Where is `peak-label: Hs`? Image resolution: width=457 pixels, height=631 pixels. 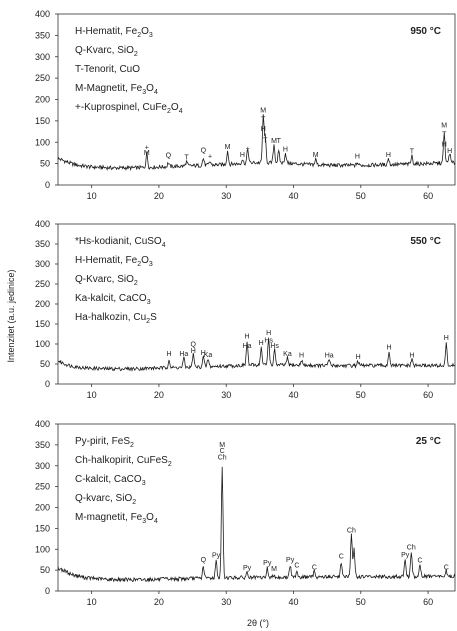 peak-label: Hs is located at coordinates (268, 340).